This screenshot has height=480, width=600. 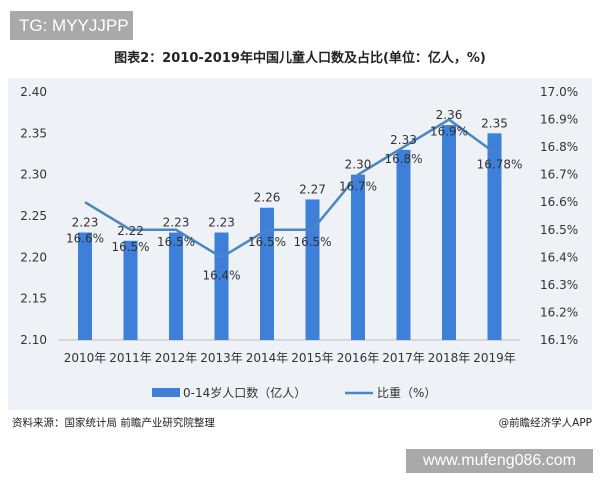 I want to click on y-left-tick: 2.30, so click(x=33, y=175).